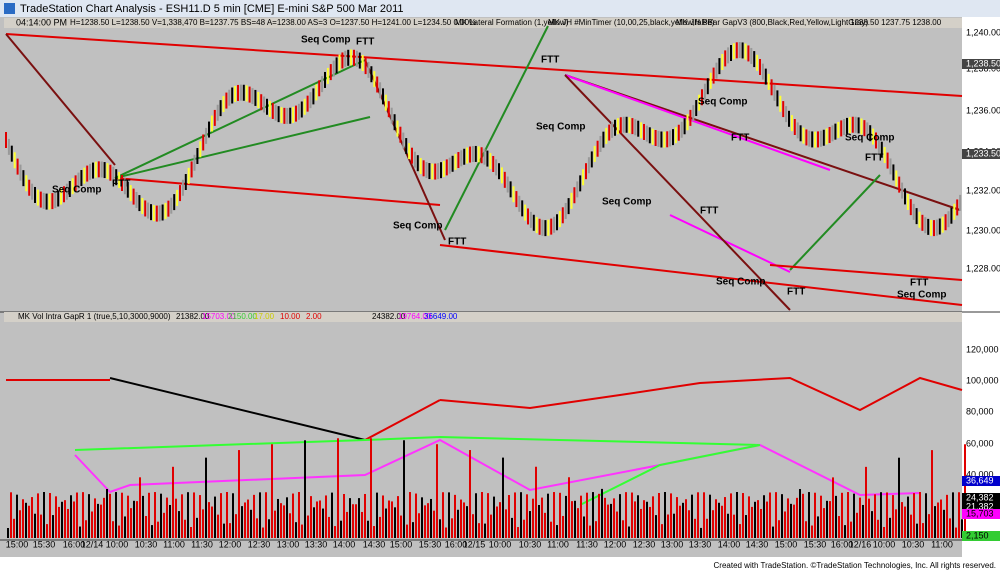 Image resolution: width=1000 pixels, height=573 pixels. I want to click on volume-axis-label: 60,000, so click(980, 443).